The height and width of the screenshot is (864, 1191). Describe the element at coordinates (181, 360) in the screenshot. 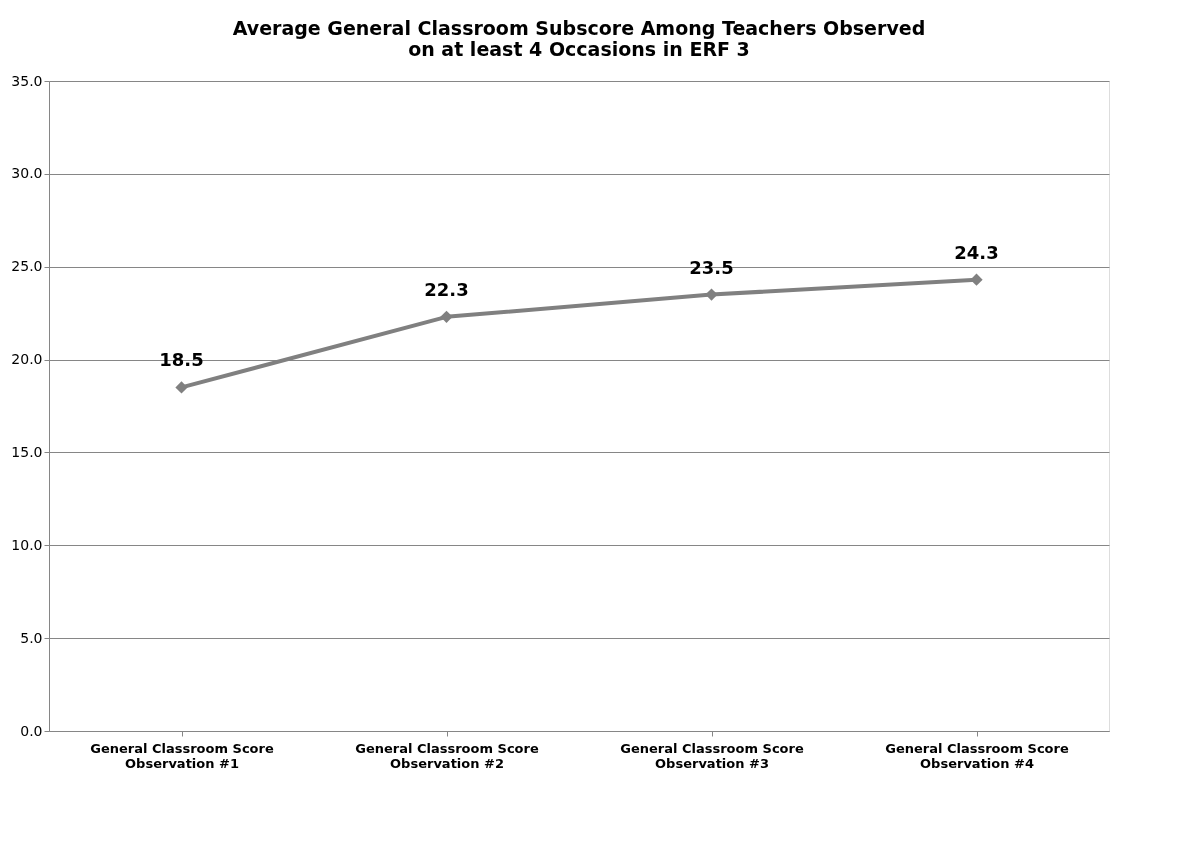

I see `data-label: 18.5` at that location.